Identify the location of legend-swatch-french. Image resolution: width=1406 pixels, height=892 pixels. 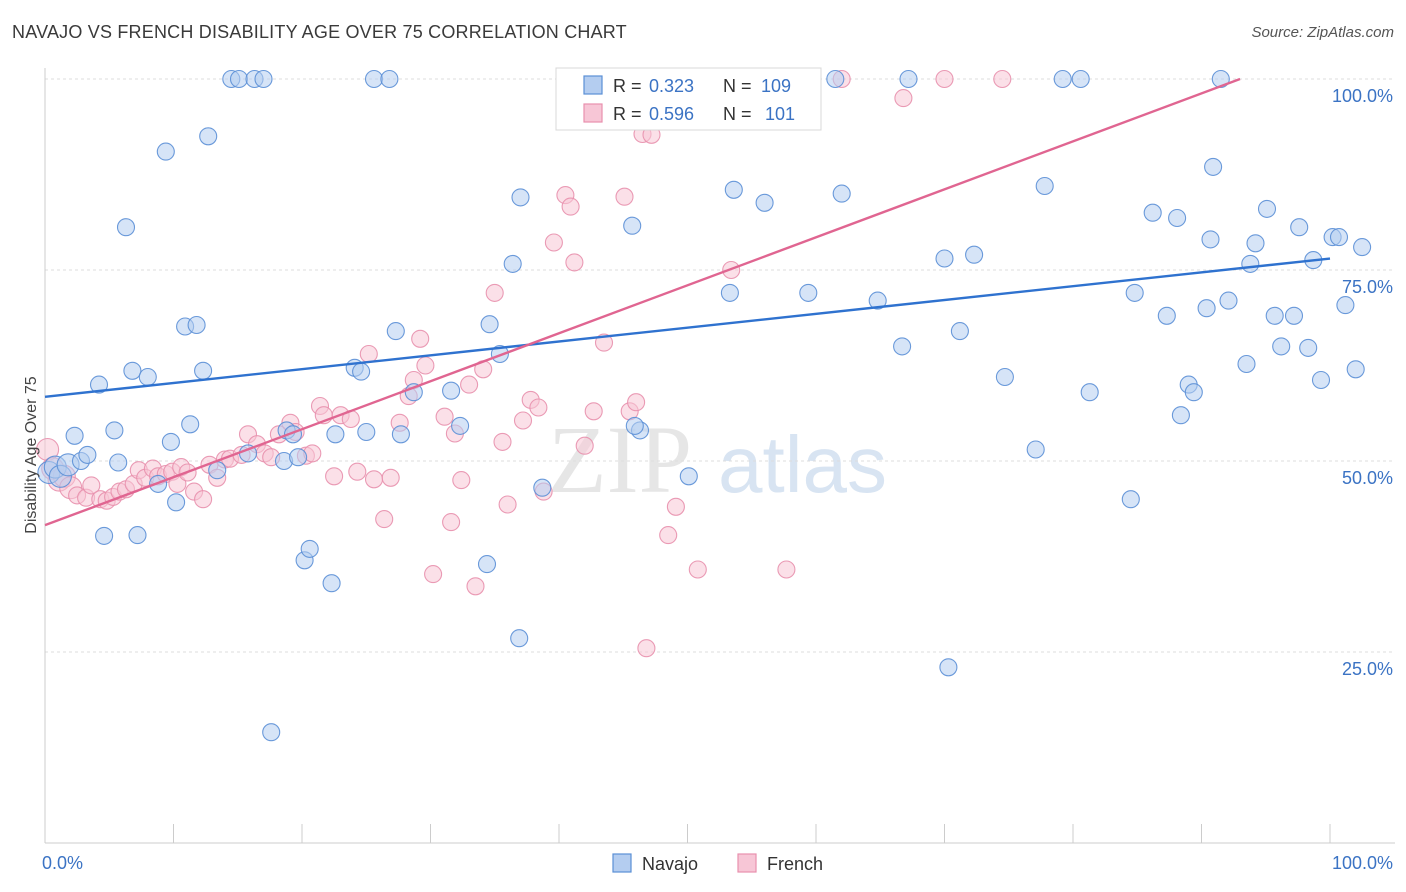
(593, 113).